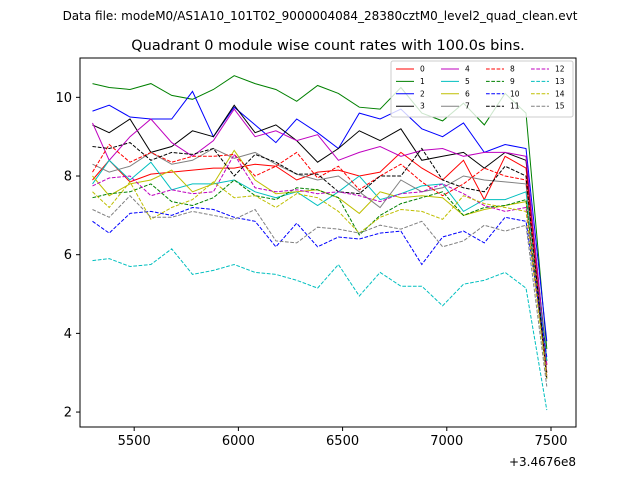 The height and width of the screenshot is (480, 640). Describe the element at coordinates (68, 177) in the screenshot. I see `y-tick-label: 8` at that location.